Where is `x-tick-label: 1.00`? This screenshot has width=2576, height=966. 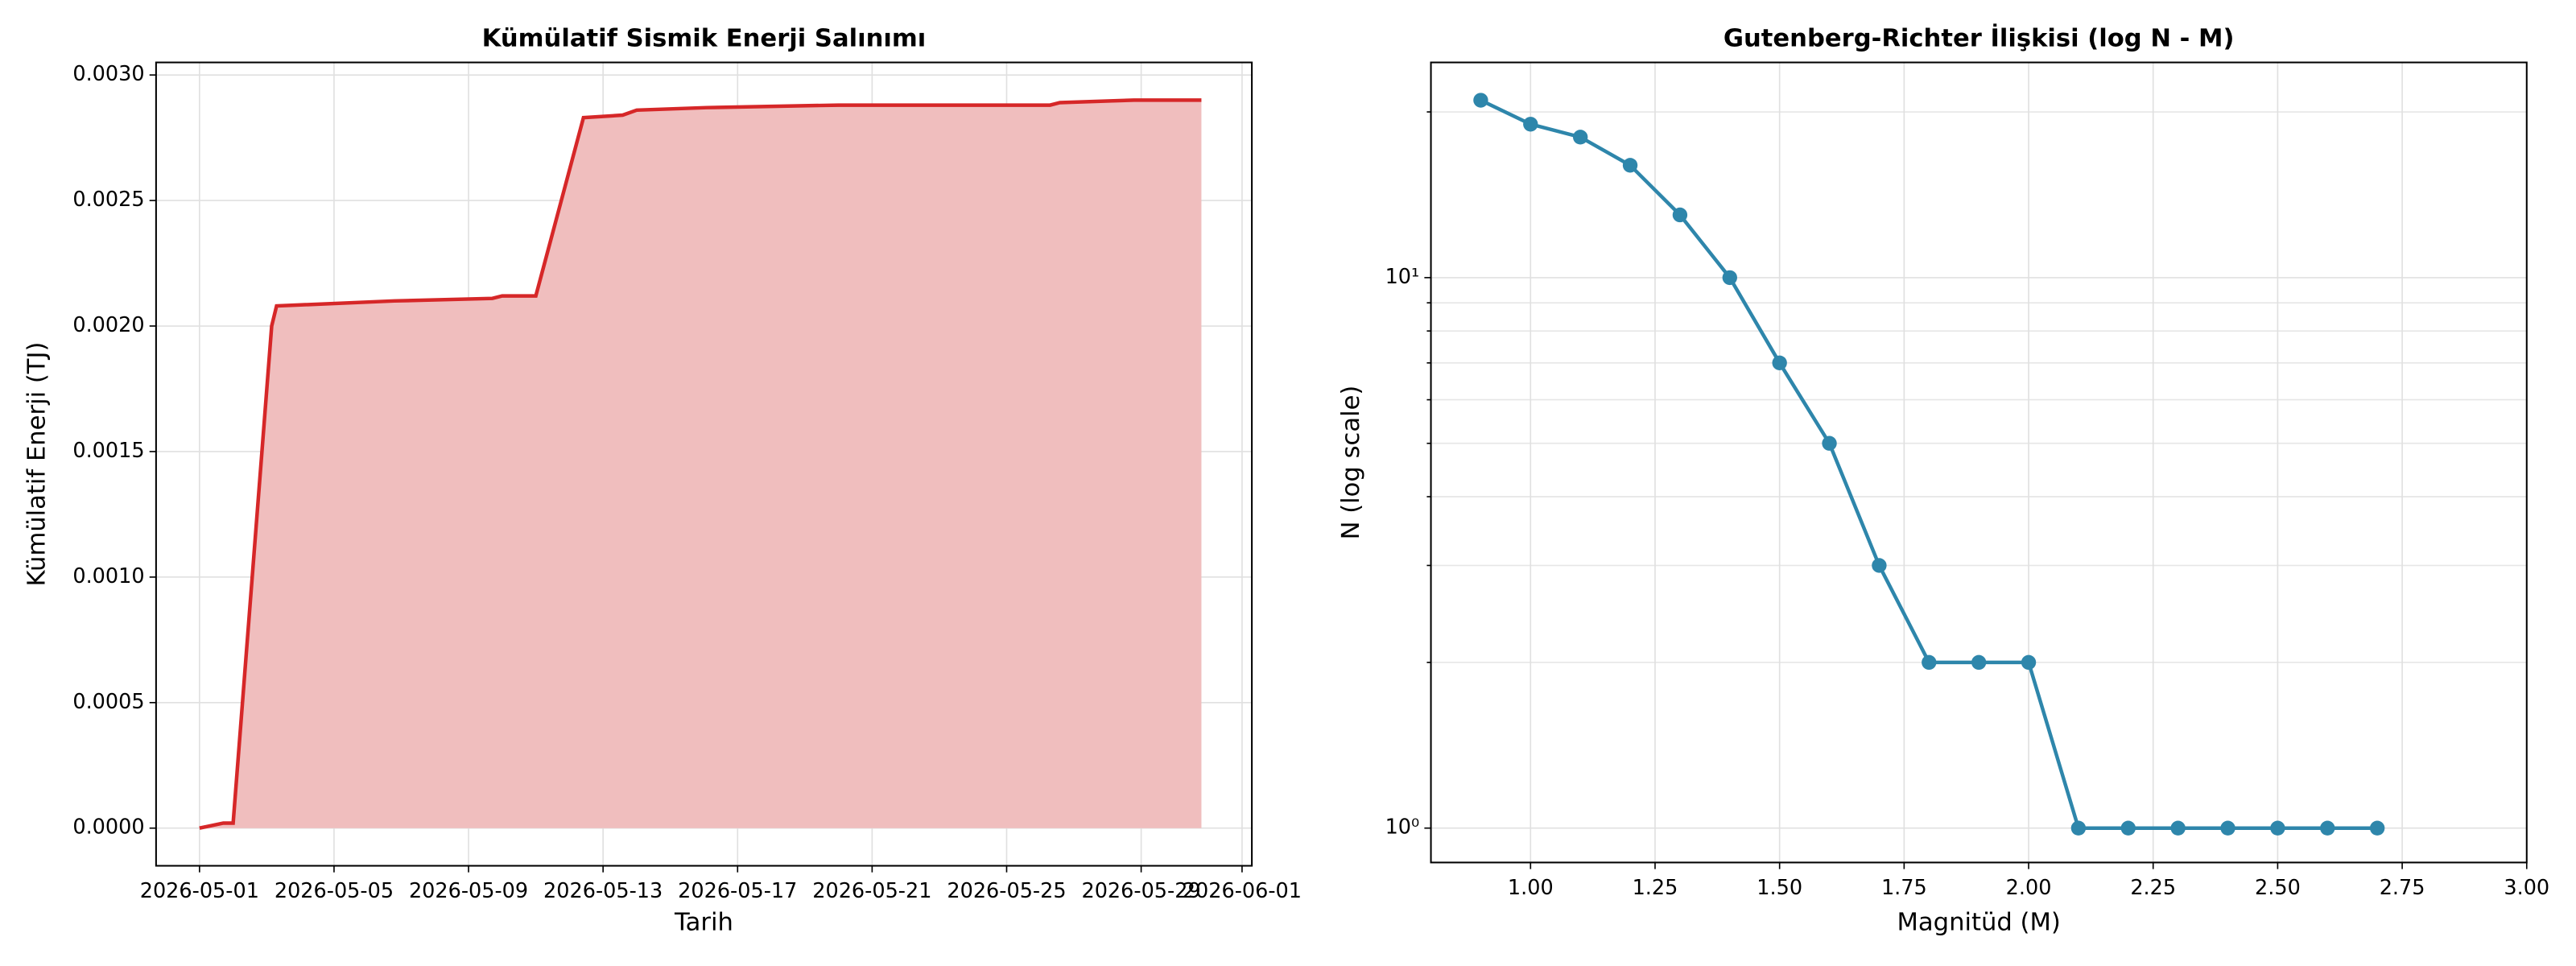
x-tick-label: 1.00 is located at coordinates (1531, 888).